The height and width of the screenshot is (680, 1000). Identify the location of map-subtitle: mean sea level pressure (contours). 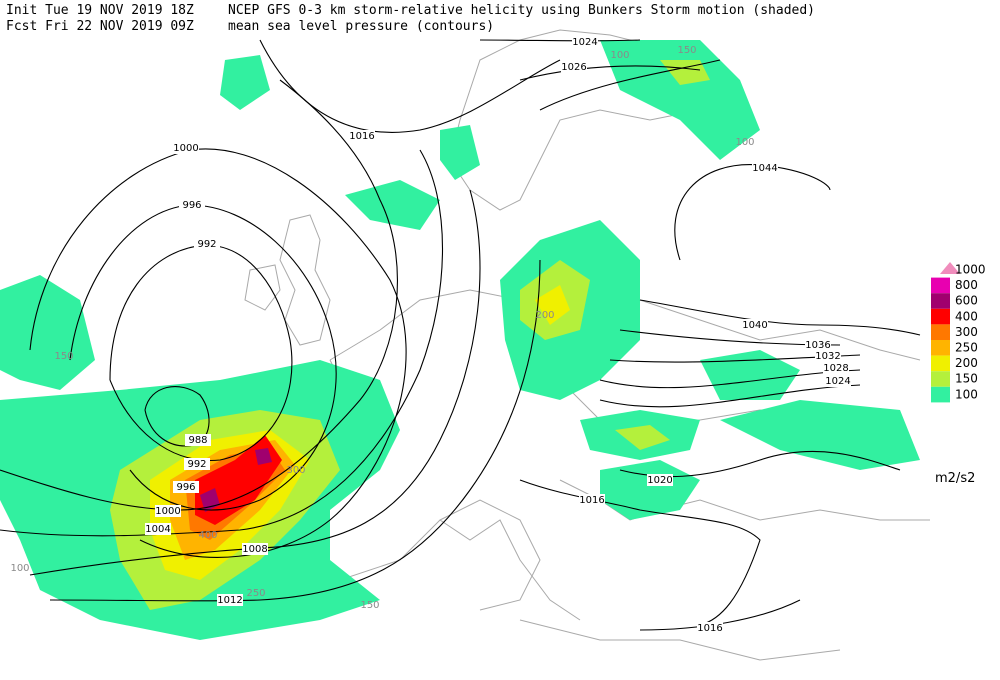
(361, 26).